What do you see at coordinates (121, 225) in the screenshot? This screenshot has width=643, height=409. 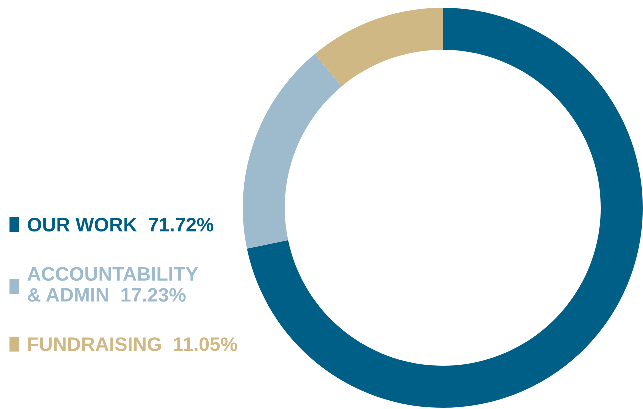 I see `legend-label: OUR WORK 71.72%` at bounding box center [121, 225].